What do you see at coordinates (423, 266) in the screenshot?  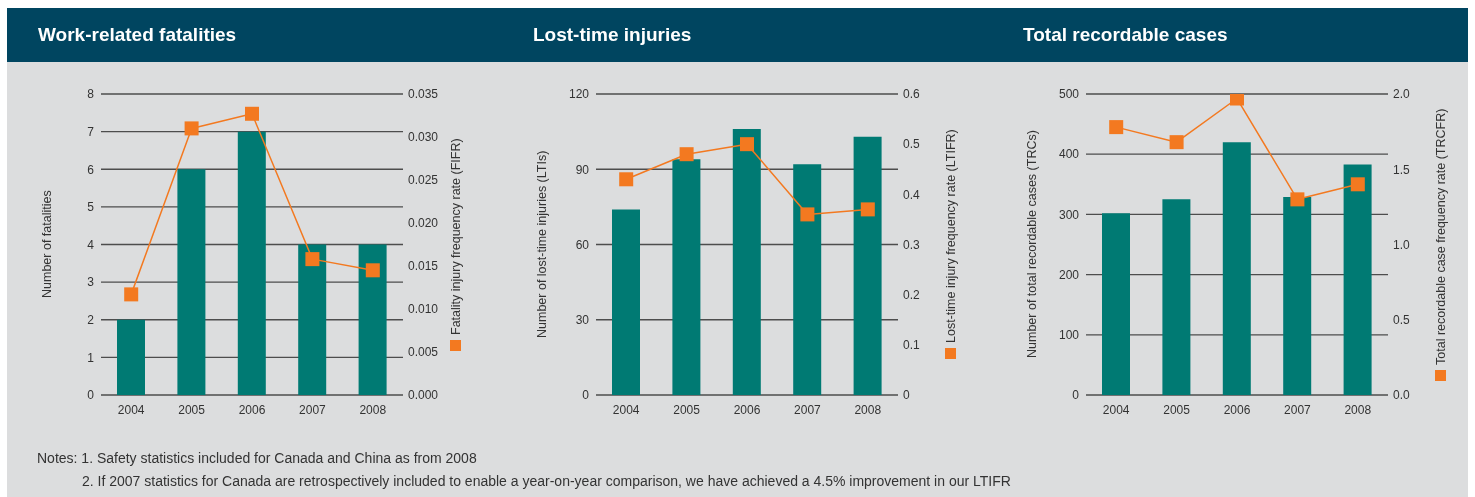 I see `y2-tick-label: 0.015` at bounding box center [423, 266].